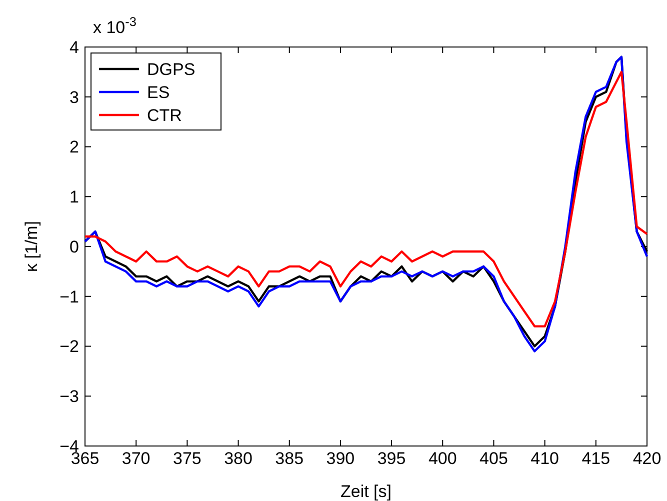 The width and height of the screenshot is (667, 501). Describe the element at coordinates (74, 47) in the screenshot. I see `y-tick-label: 4` at that location.